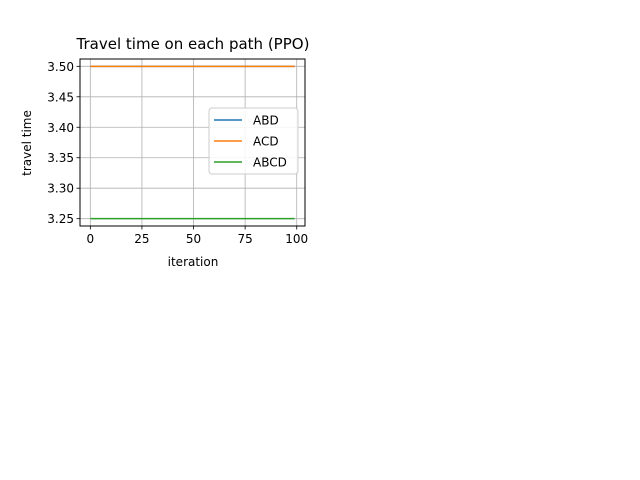  Describe the element at coordinates (27, 143) in the screenshot. I see `y-axis-label: travel time` at that location.